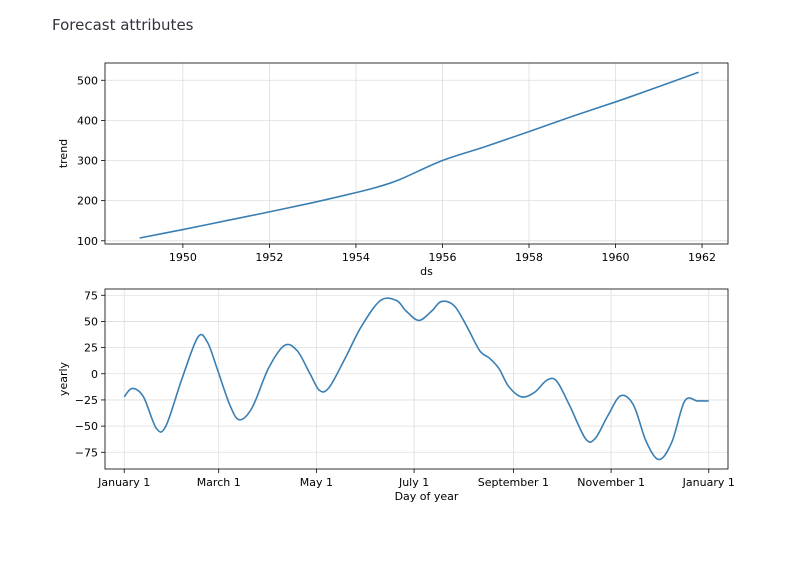  Describe the element at coordinates (513, 482) in the screenshot. I see `yearly-panel-x-tick-label: September 1` at that location.